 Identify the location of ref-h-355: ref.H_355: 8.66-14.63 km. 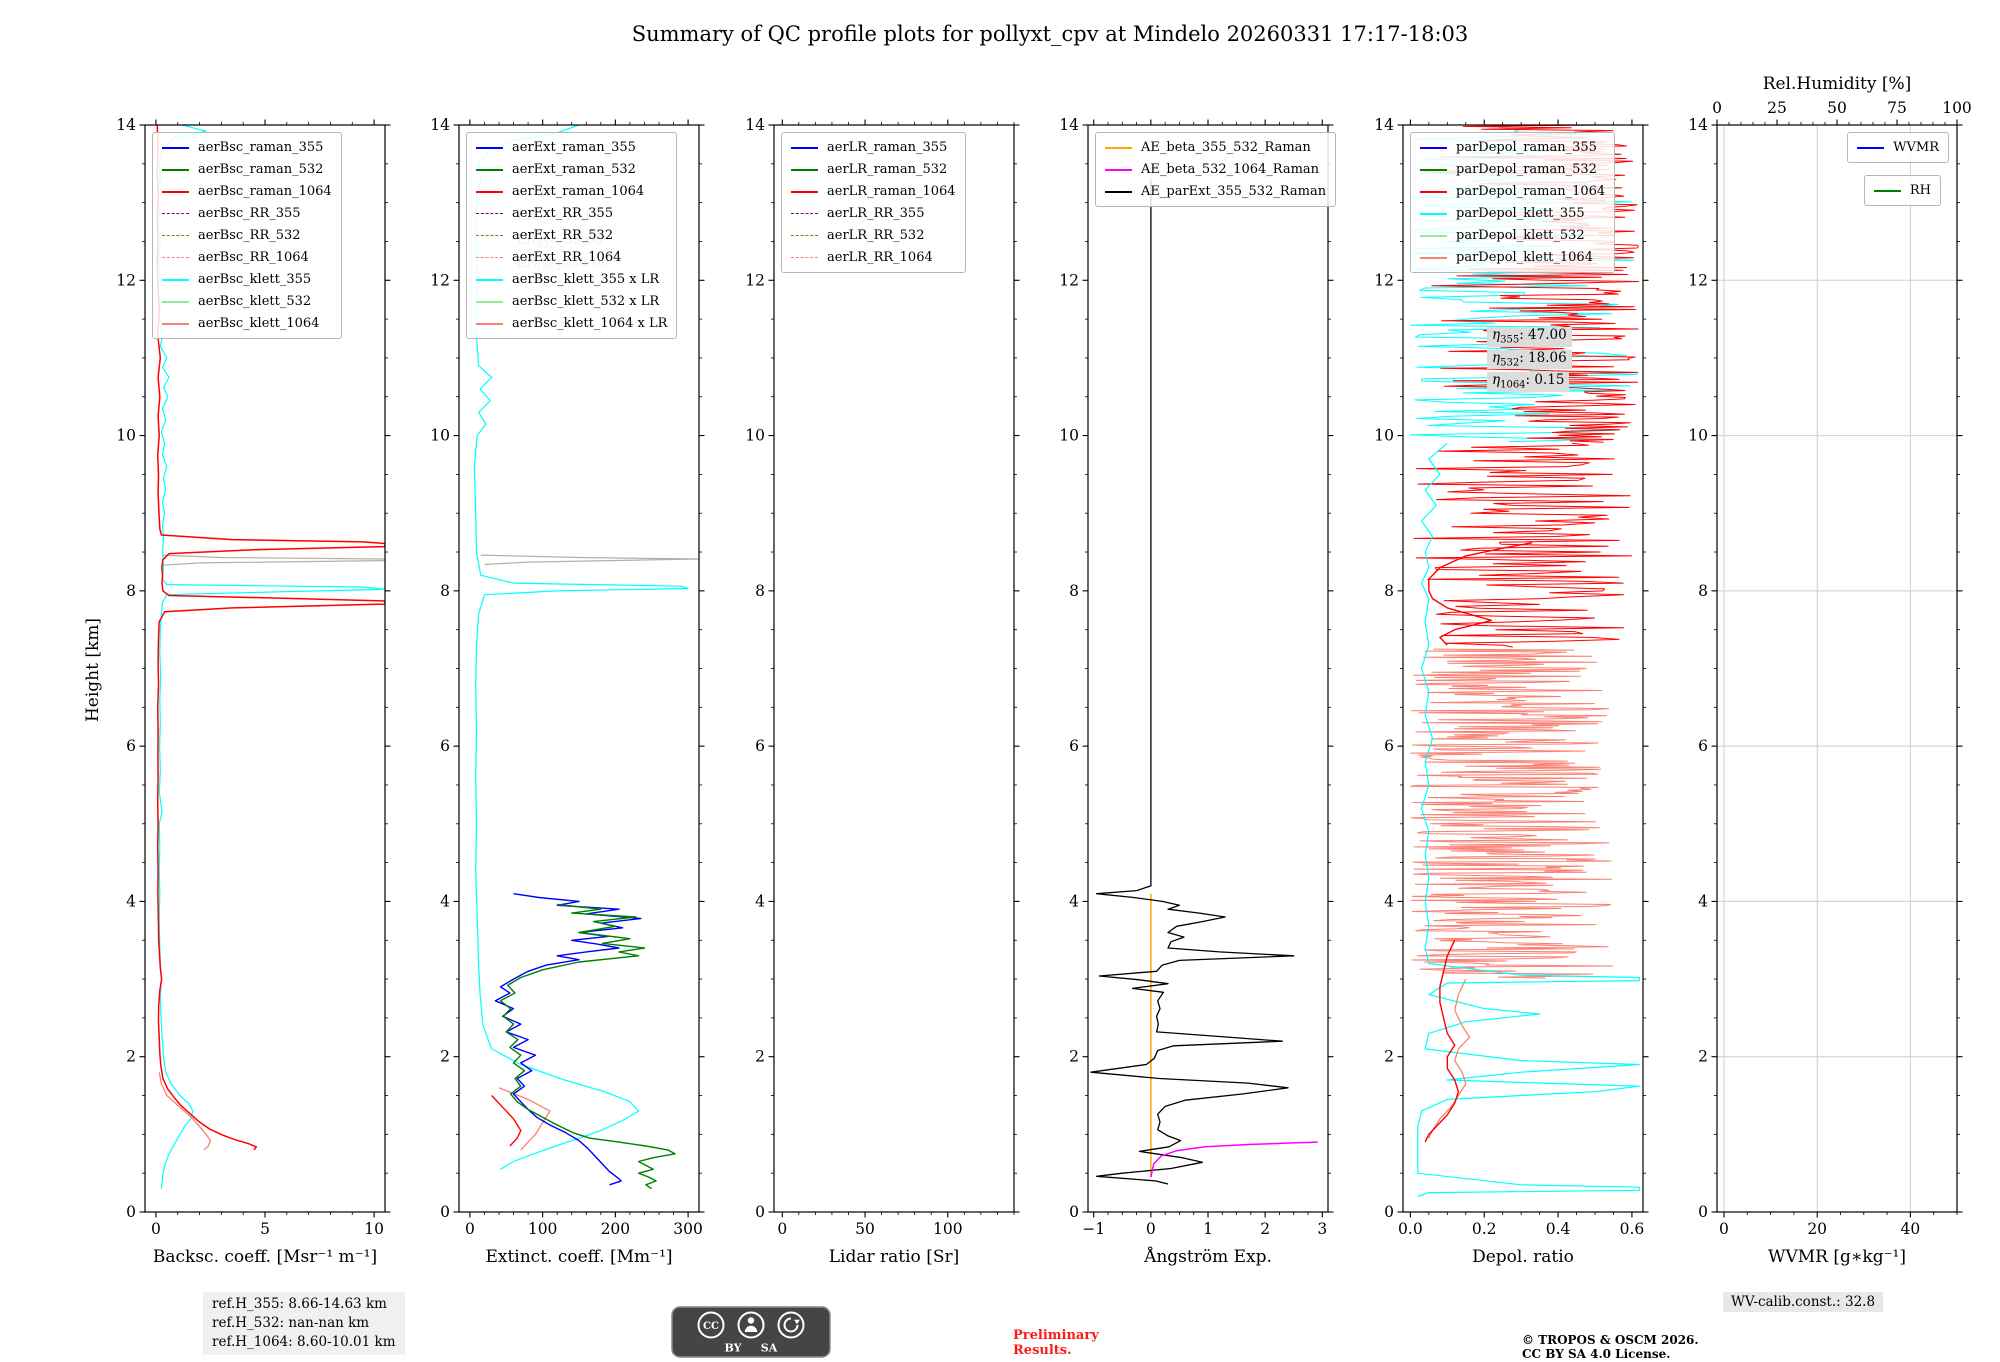
(299, 1304).